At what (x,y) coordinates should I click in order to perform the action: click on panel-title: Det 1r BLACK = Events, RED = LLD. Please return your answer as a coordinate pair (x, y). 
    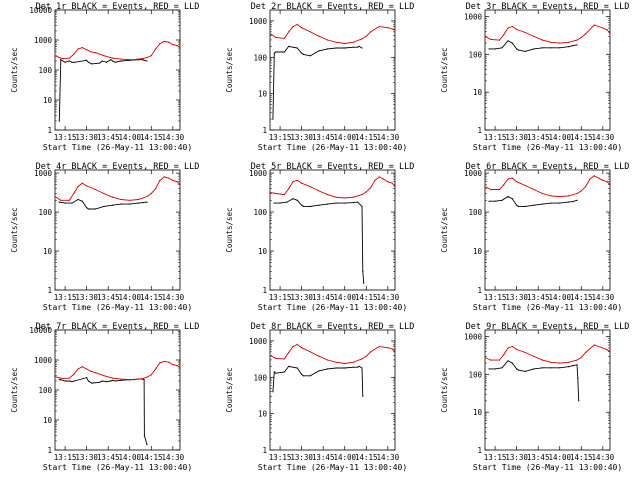
    Looking at the image, I should click on (118, 7).